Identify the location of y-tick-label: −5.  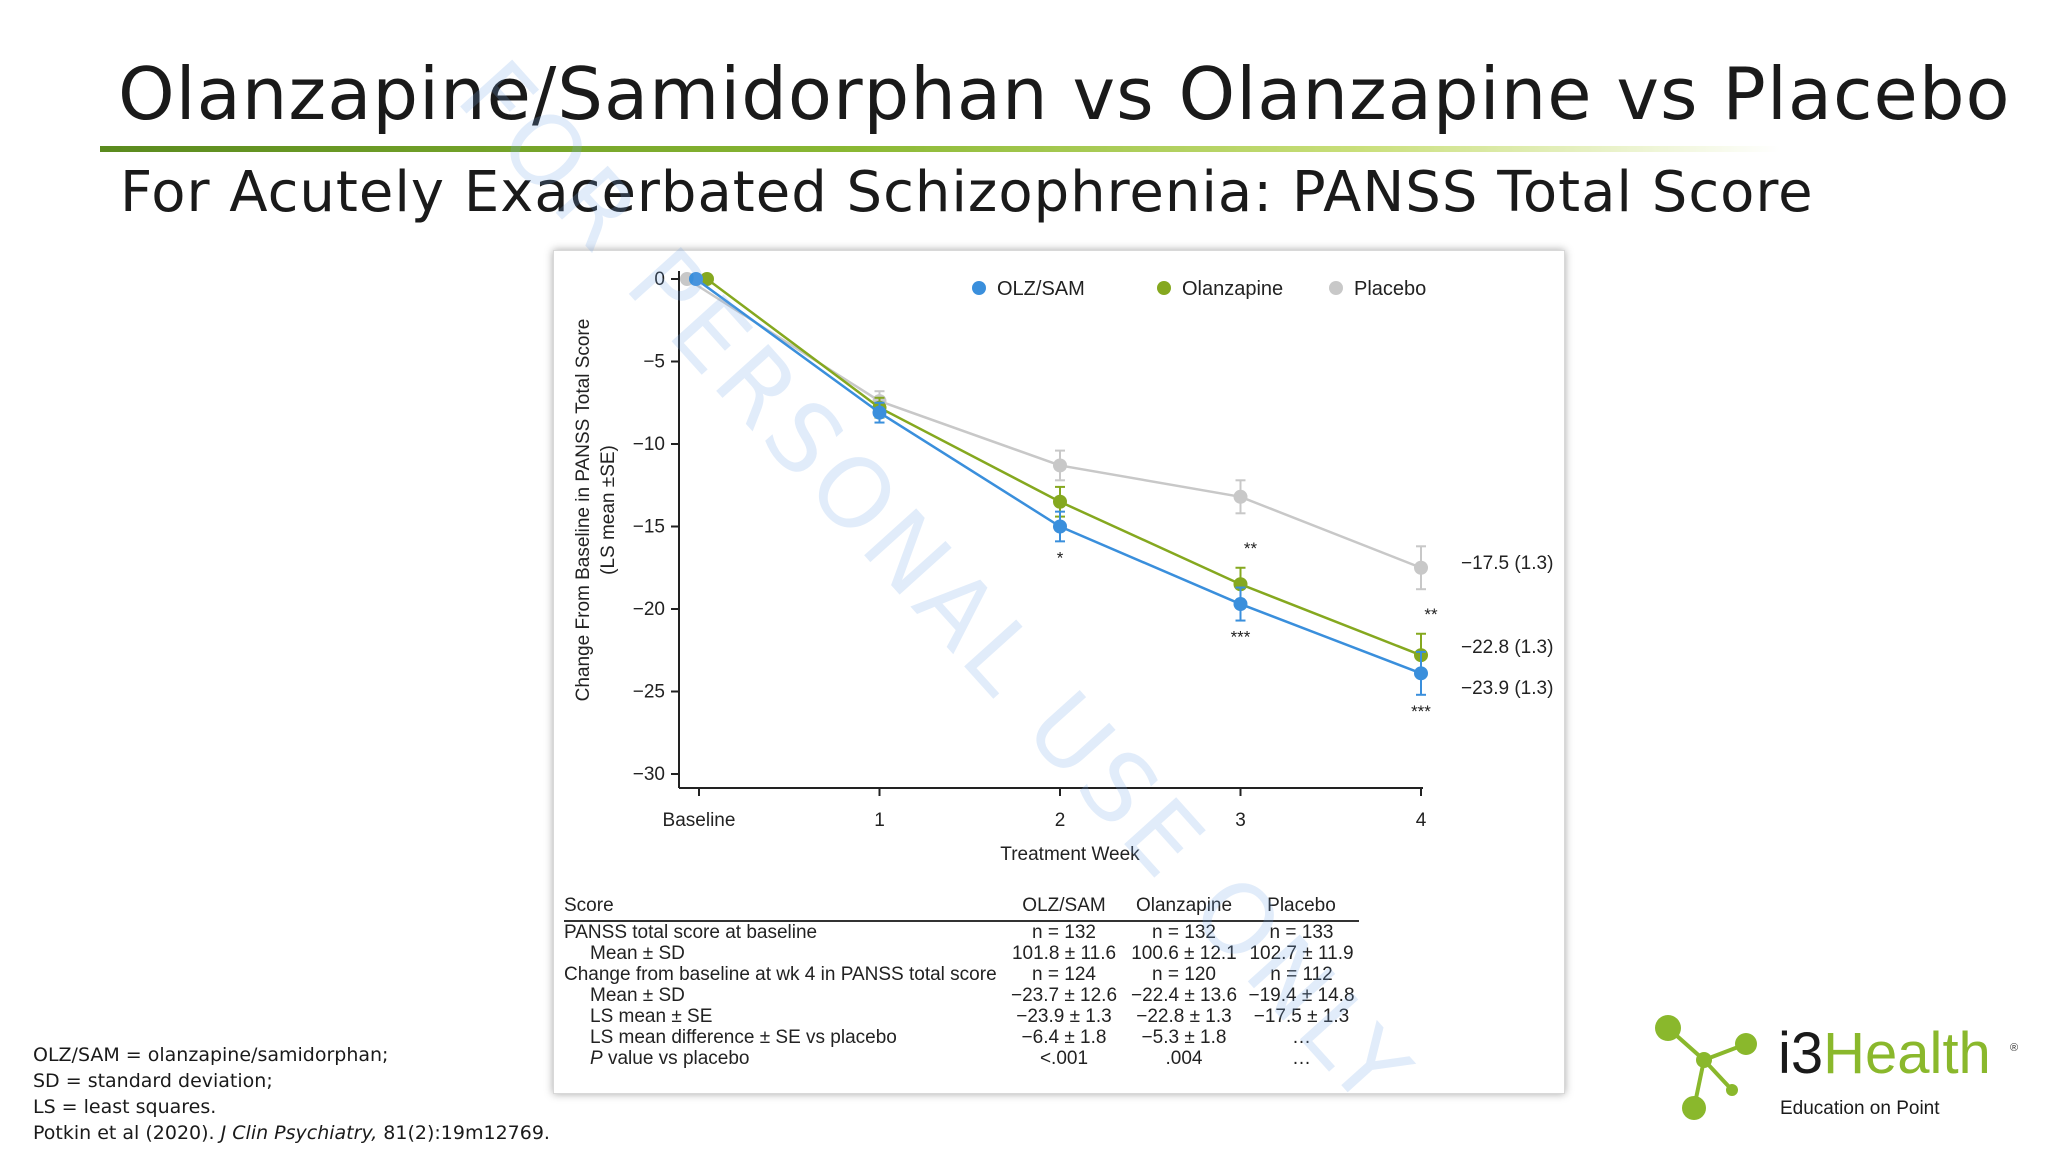
(654, 362).